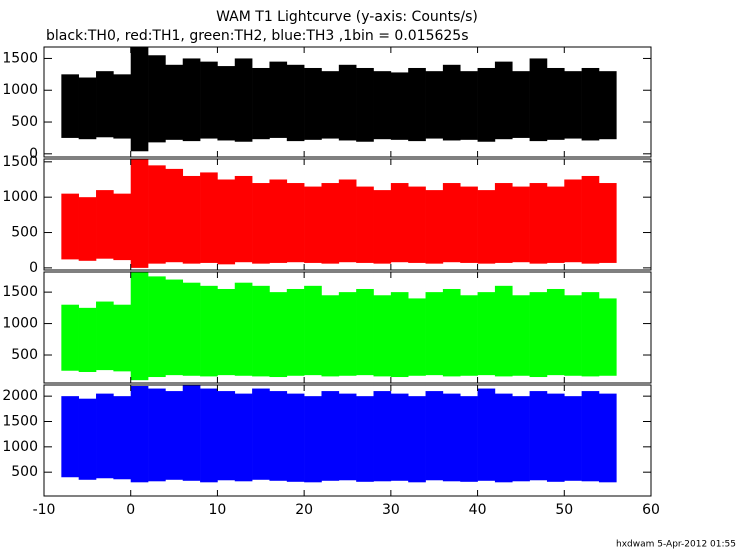 The image size is (745, 551). What do you see at coordinates (651, 510) in the screenshot?
I see `x-tick-label: 60` at bounding box center [651, 510].